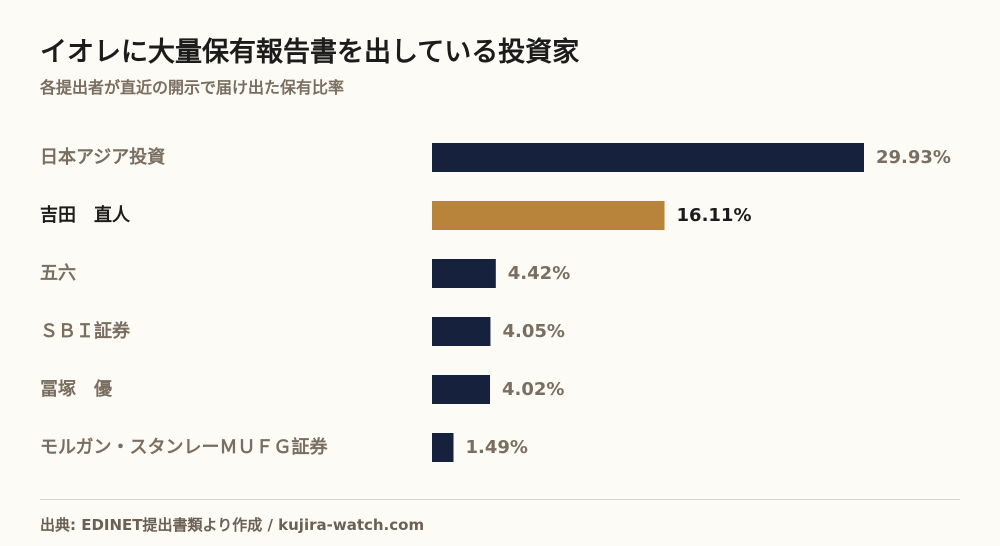 This screenshot has width=1000, height=546. What do you see at coordinates (192, 87) in the screenshot?
I see `chart-subtitle: 各提出者が直近の開示で届け出た保有比率` at bounding box center [192, 87].